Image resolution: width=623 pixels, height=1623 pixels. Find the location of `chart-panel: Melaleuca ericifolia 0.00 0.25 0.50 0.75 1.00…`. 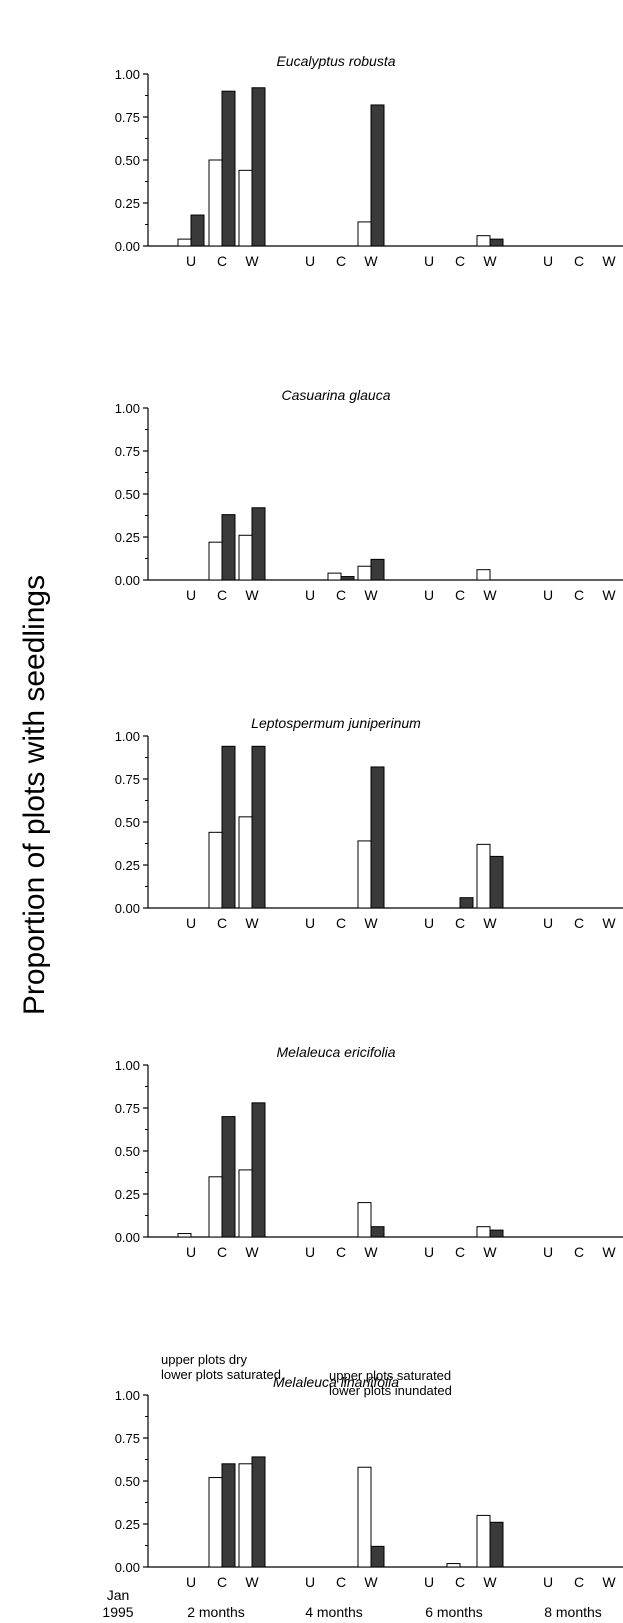

chart-panel: Melaleuca ericifolia 0.00 0.25 0.50 0.75 1.00… is located at coordinates (369, 1152).